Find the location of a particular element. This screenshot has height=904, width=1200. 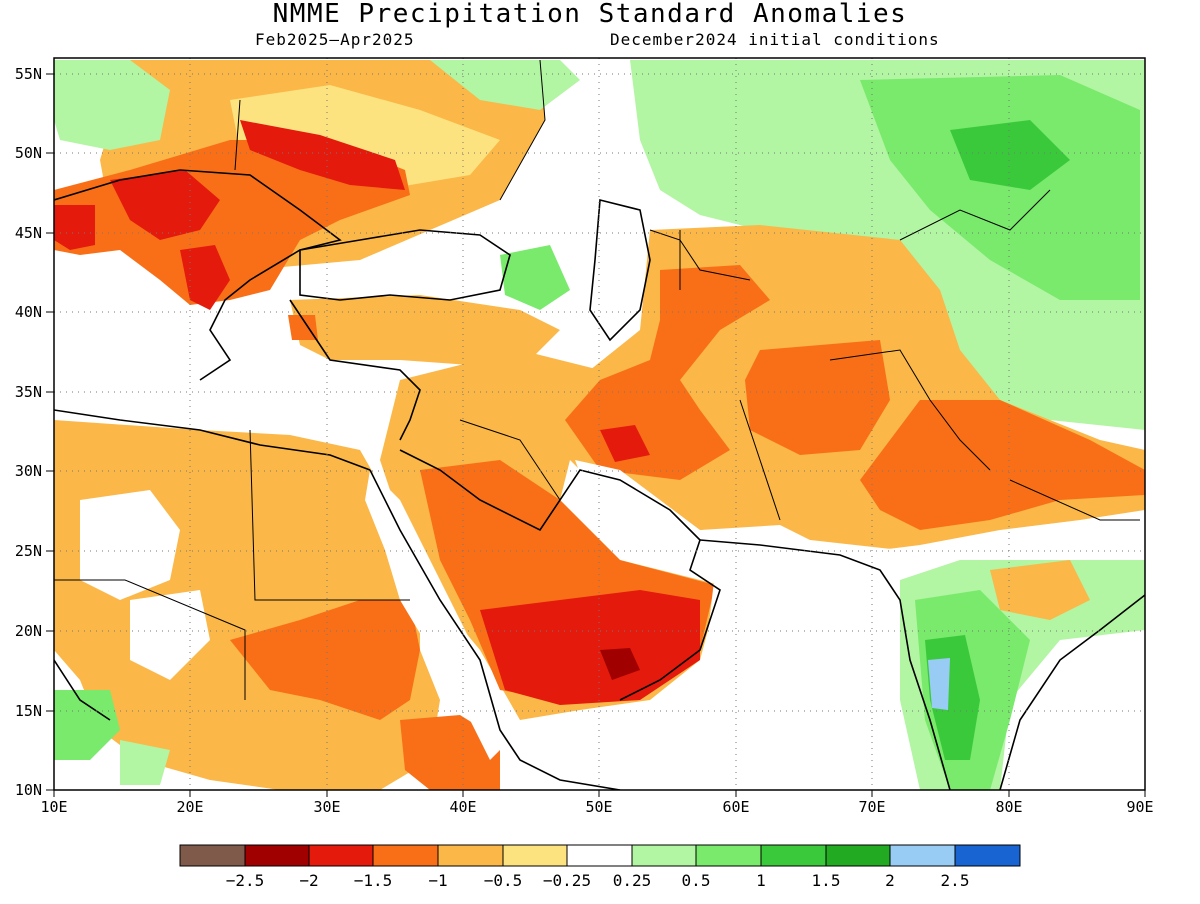

lon-tick: 70E is located at coordinates (871, 807).